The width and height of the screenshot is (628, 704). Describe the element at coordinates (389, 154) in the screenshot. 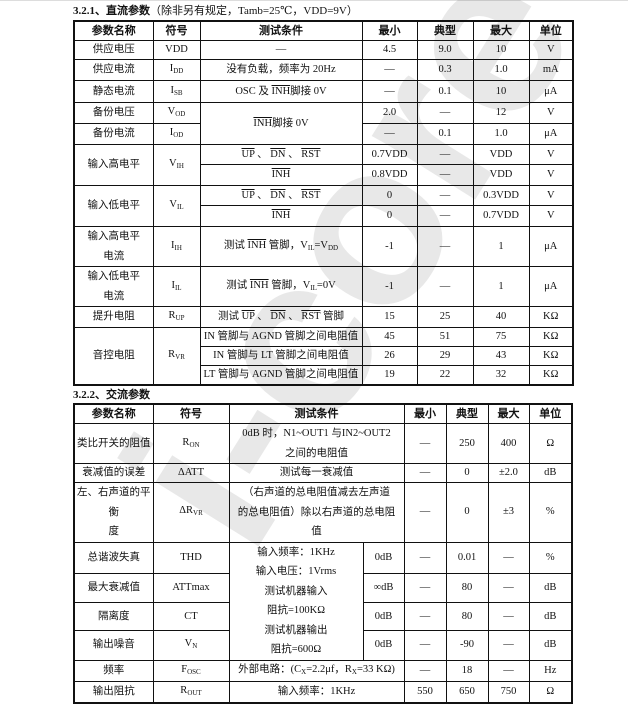

I see `table-cell: 0.7VDD` at that location.